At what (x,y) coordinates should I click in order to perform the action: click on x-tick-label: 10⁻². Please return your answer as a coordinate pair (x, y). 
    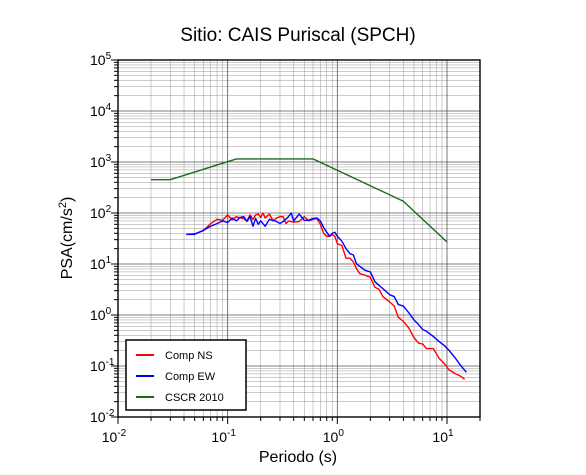
    Looking at the image, I should click on (114, 436).